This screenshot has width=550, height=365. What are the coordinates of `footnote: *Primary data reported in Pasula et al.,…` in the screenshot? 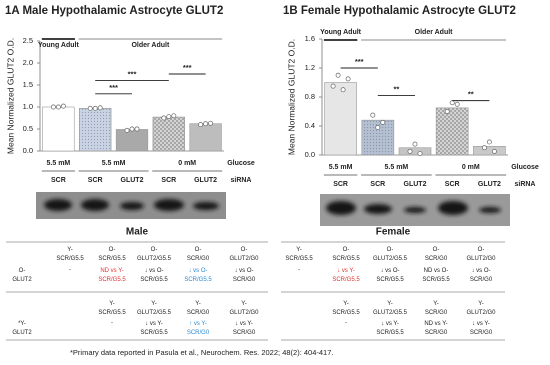 It's located at (201, 352).